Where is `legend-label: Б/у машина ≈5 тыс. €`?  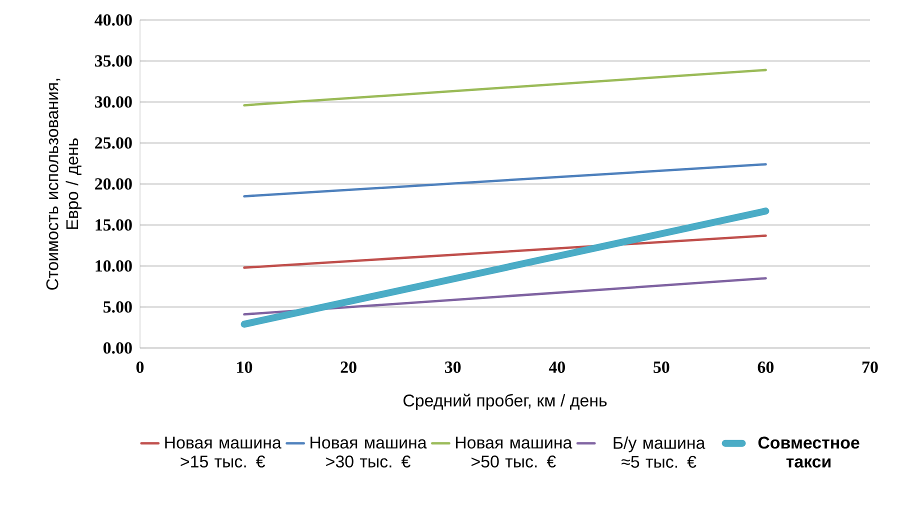 legend-label: Б/у машина ≈5 тыс. € is located at coordinates (660, 452).